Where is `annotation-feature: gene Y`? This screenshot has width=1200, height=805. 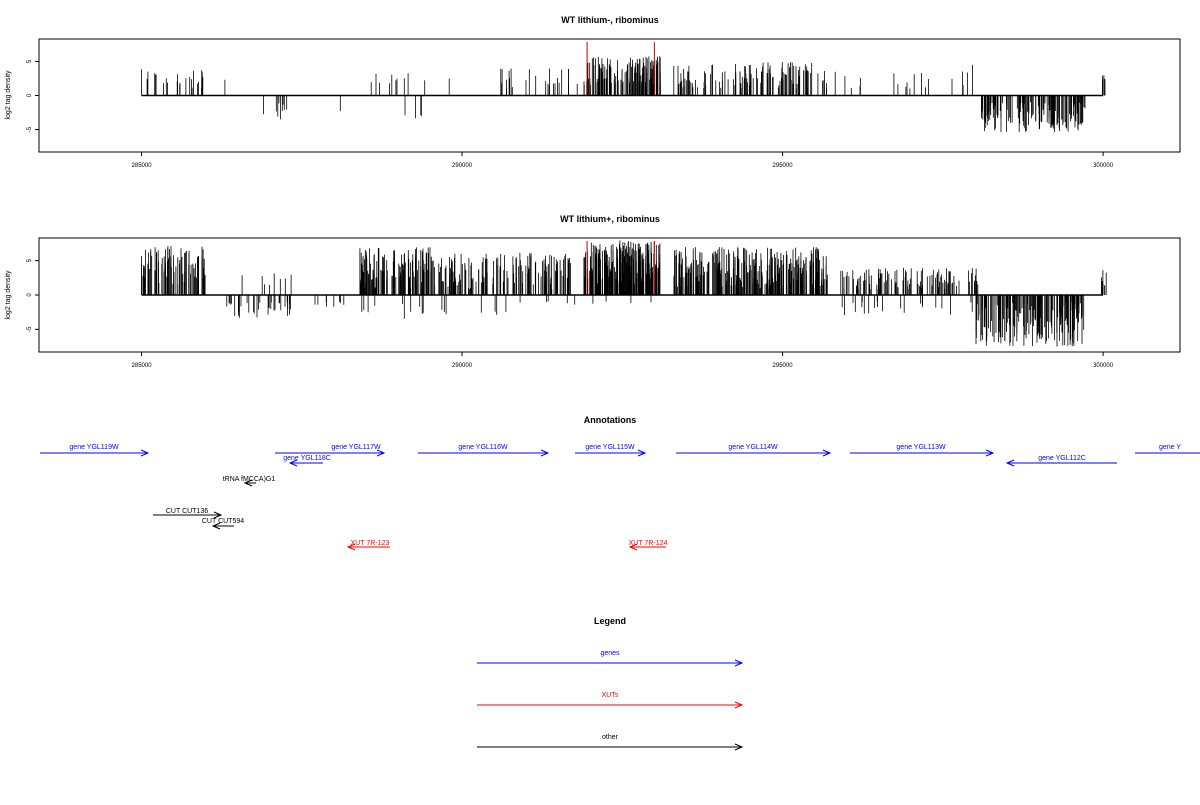
annotation-feature: gene Y is located at coordinates (1167, 449).